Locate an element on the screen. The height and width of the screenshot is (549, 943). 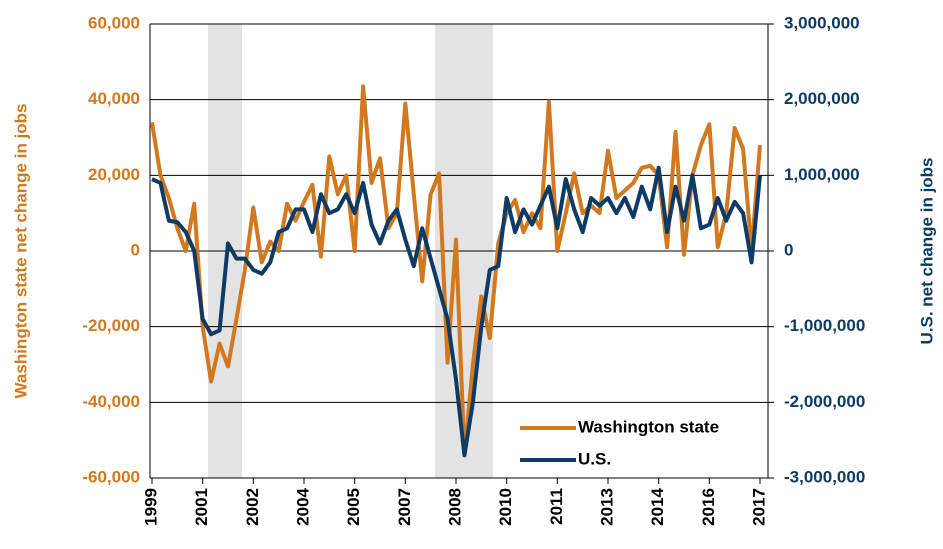
y-tick-label: 40,000 is located at coordinates (114, 98).